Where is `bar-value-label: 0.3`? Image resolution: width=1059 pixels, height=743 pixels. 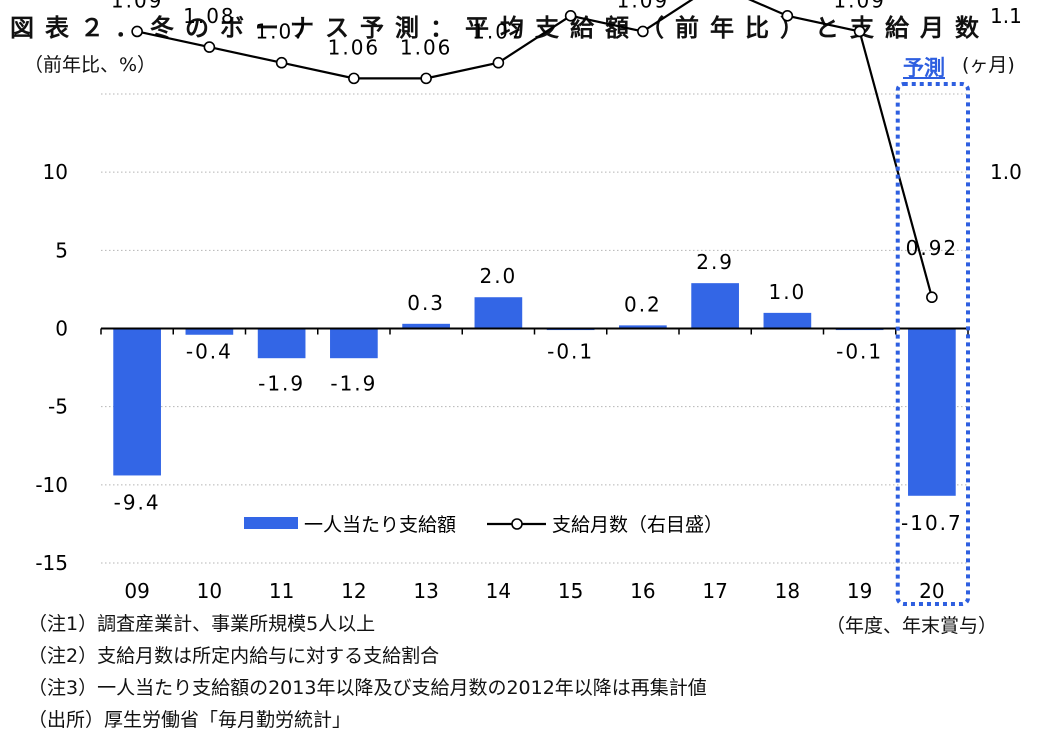 bar-value-label: 0.3 is located at coordinates (426, 303).